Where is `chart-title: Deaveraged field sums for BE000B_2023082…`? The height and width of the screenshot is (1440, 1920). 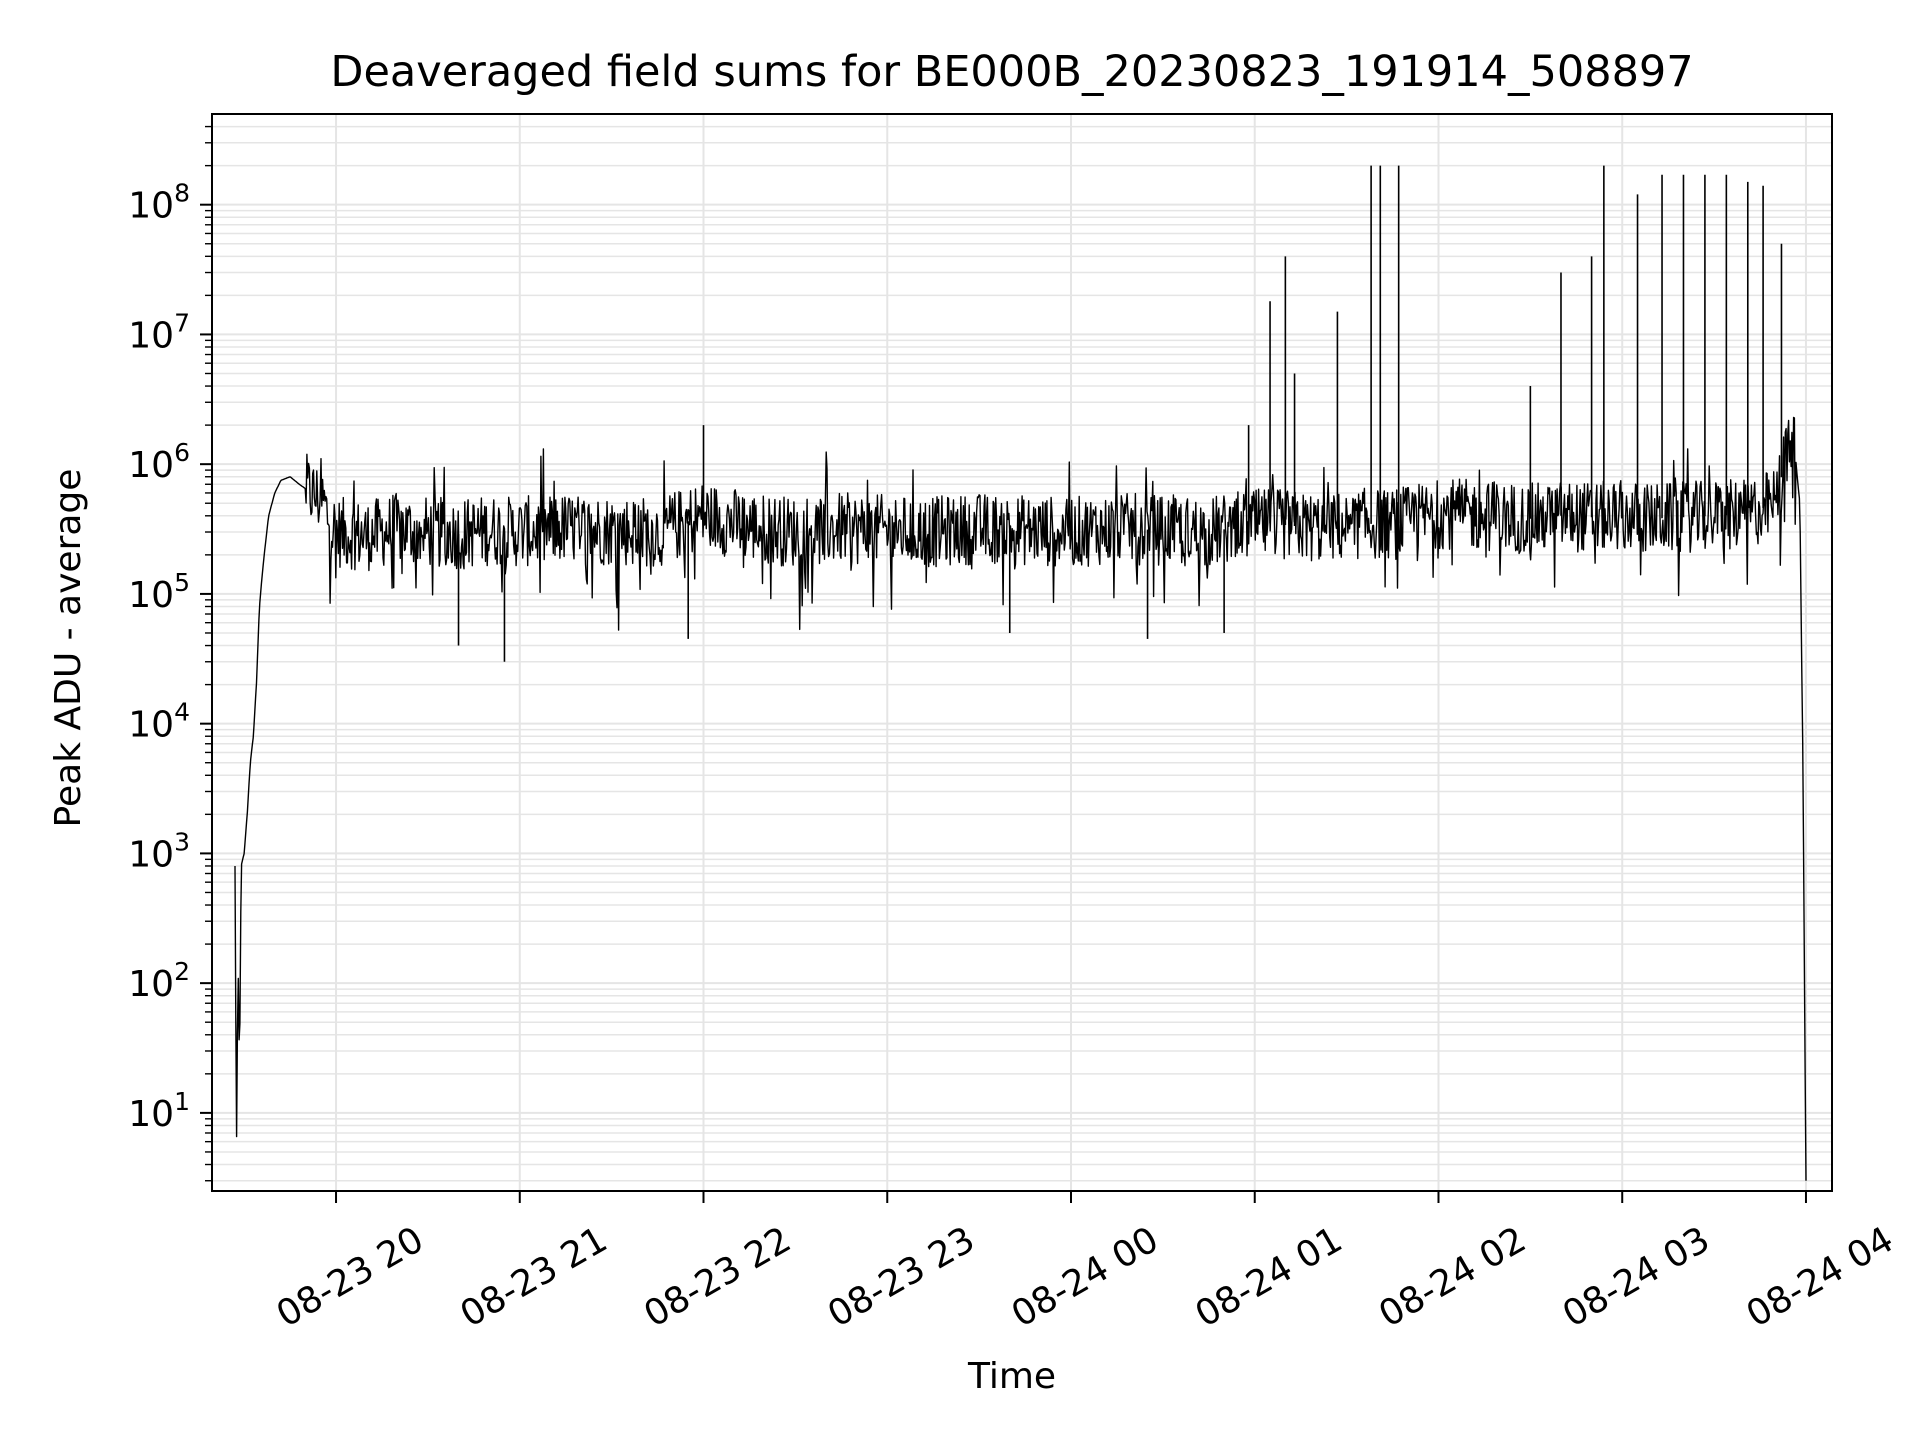 chart-title: Deaveraged field sums for BE000B_2023082… is located at coordinates (1011, 72).